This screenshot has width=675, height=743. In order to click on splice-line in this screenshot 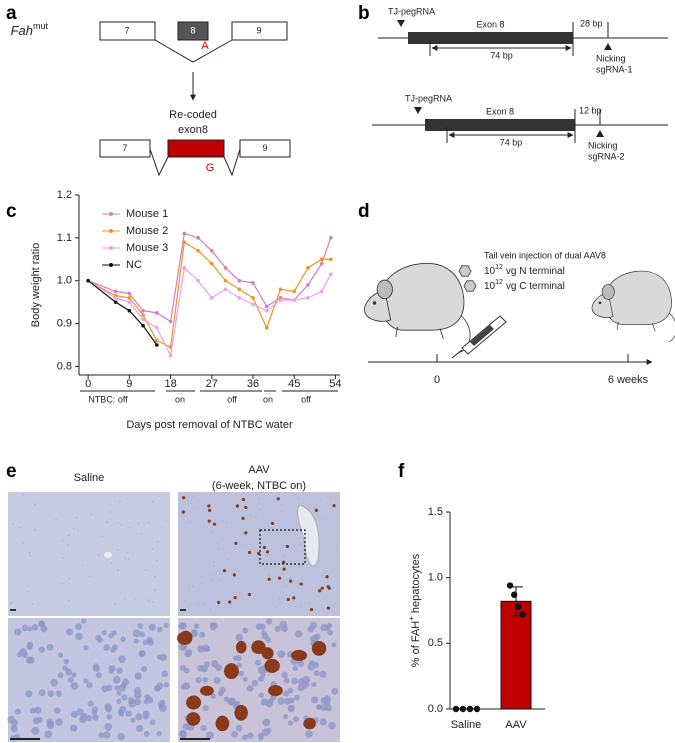, I will do `click(232, 162)`.